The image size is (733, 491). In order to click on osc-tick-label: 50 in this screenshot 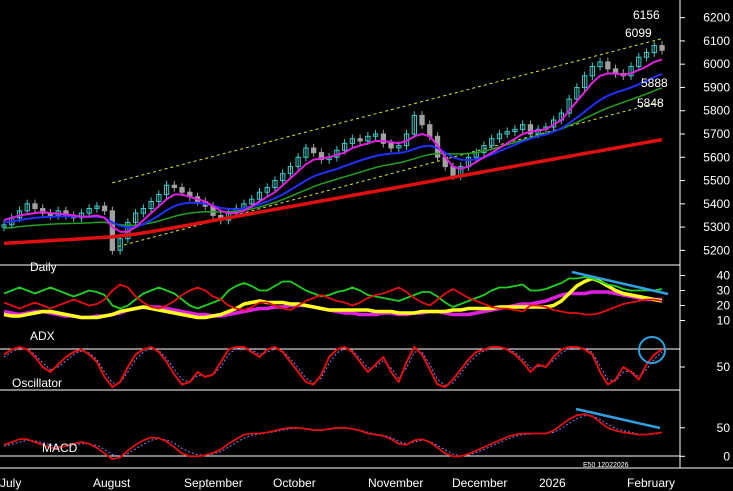, I will do `click(724, 367)`.